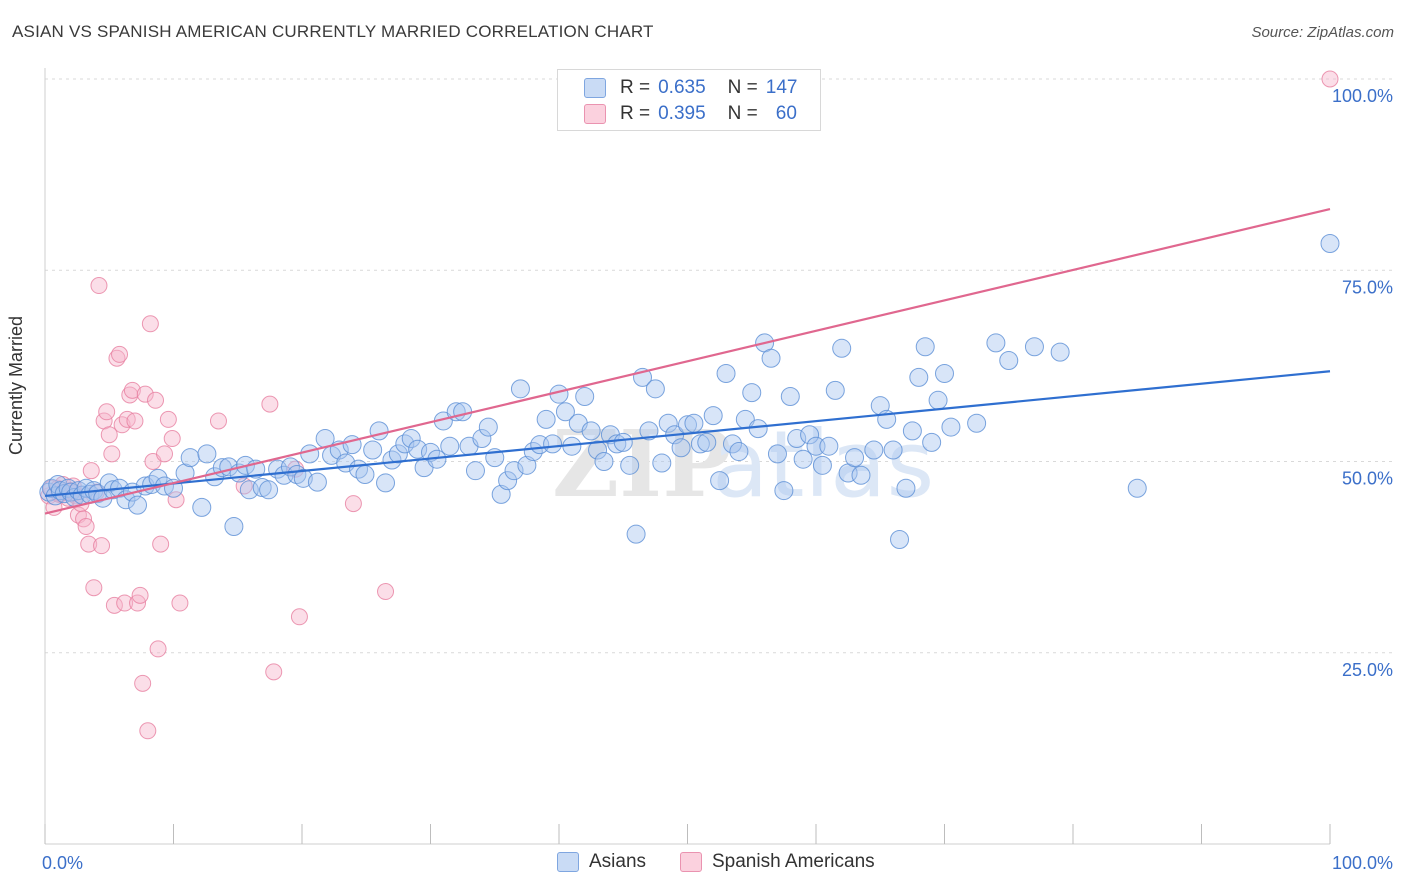 The width and height of the screenshot is (1406, 892). Describe the element at coordinates (1322, 32) in the screenshot. I see `source-label: Source: ZipAtlas.com` at that location.